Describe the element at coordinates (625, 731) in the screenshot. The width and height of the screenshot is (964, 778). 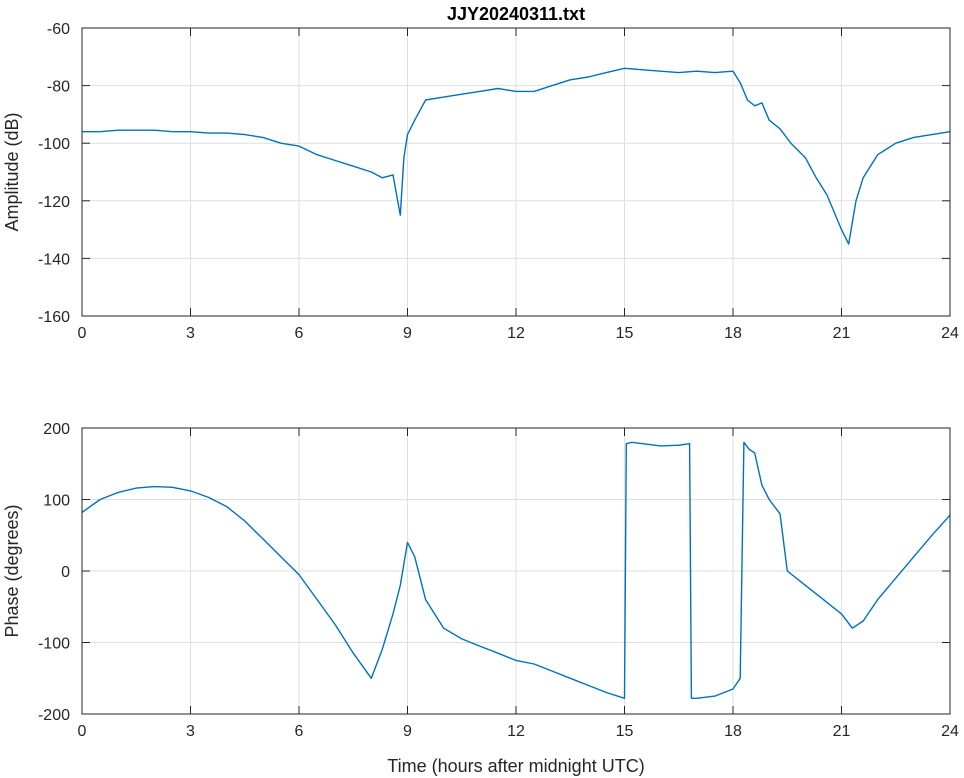
I see `phase-x-tick-label: 15` at that location.